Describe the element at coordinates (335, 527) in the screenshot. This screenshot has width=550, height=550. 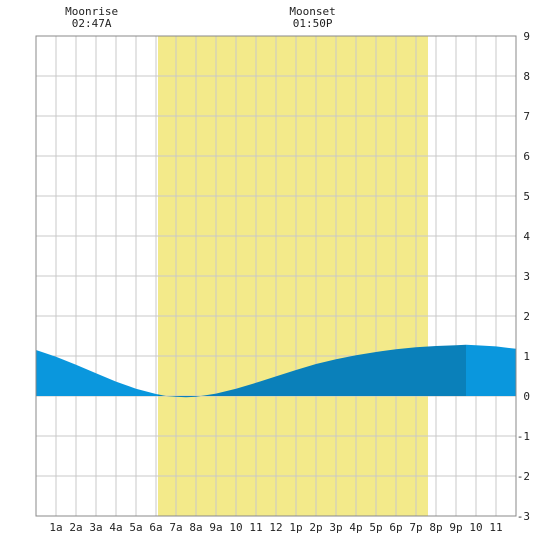
I see `x-tick-label: 3p` at that location.